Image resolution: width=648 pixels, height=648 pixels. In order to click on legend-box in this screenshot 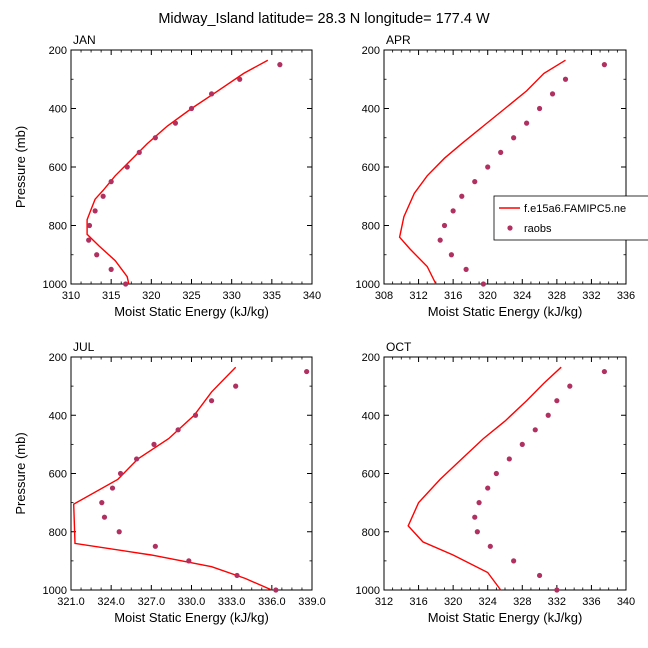, I will do `click(570, 218)`.